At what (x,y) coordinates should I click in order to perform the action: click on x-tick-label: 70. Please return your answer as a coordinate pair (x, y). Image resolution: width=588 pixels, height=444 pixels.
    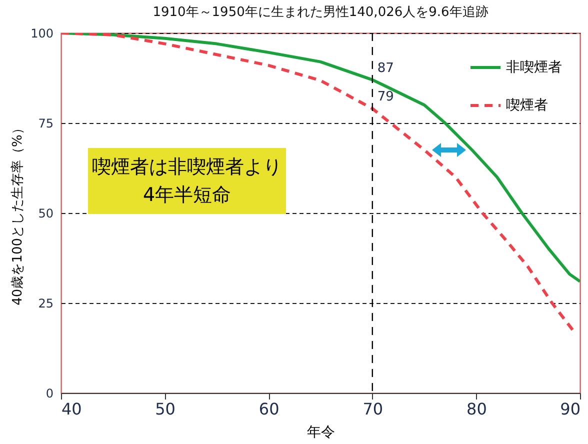
    Looking at the image, I should click on (373, 409).